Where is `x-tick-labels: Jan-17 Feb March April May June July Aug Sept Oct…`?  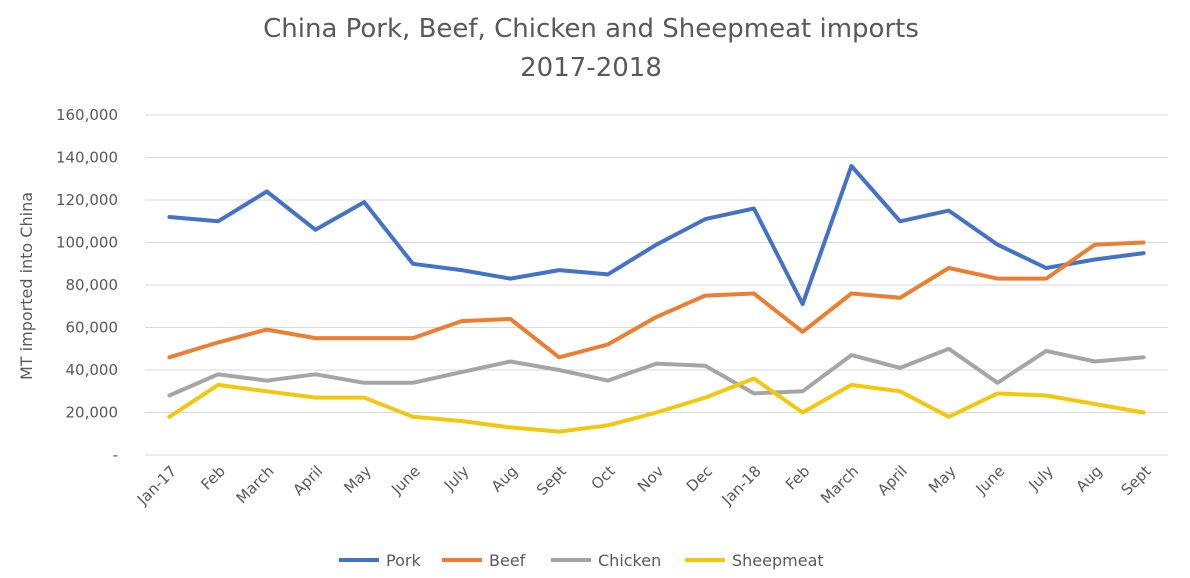
x-tick-labels: Jan-17 Feb March April May June July Aug Sept Oct… is located at coordinates (643, 485).